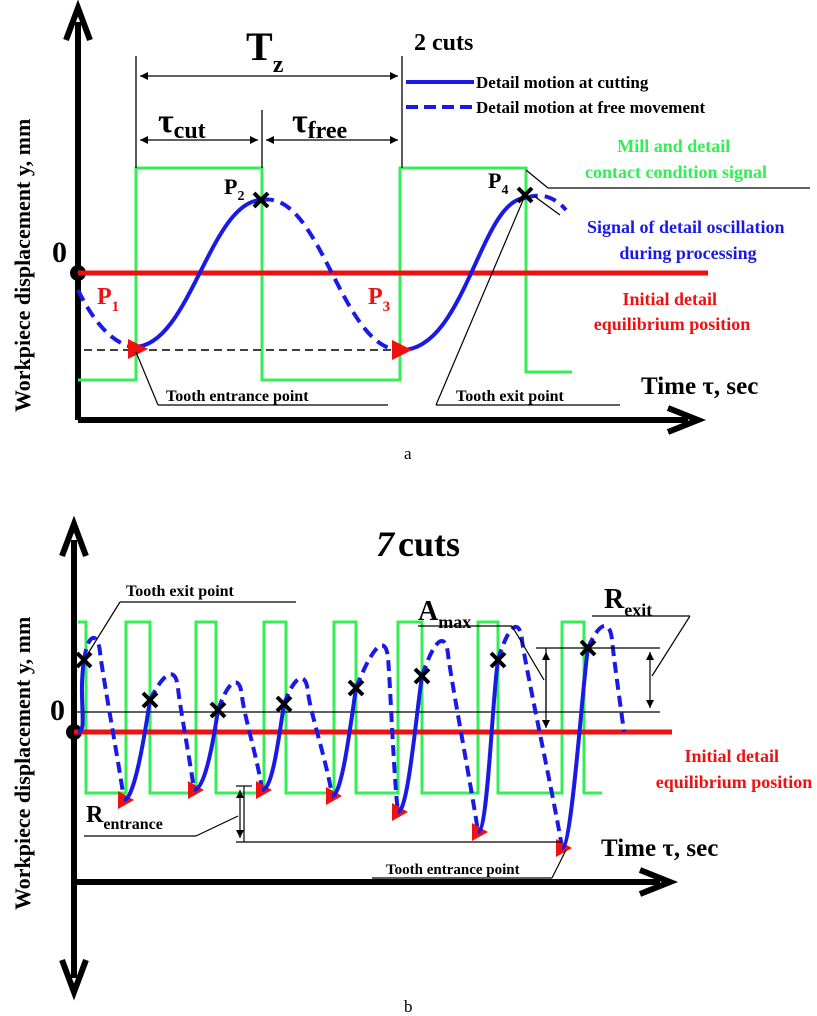 The width and height of the screenshot is (817, 1016). What do you see at coordinates (734, 769) in the screenshot?
I see `equilibrium-label-b: Initial detail equilibrium position` at bounding box center [734, 769].